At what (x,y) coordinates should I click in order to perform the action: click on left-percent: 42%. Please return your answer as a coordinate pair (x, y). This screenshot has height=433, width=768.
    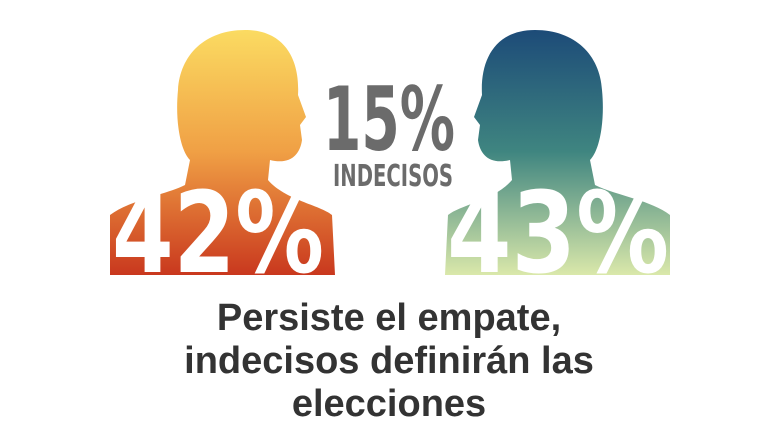
    Looking at the image, I should click on (218, 234).